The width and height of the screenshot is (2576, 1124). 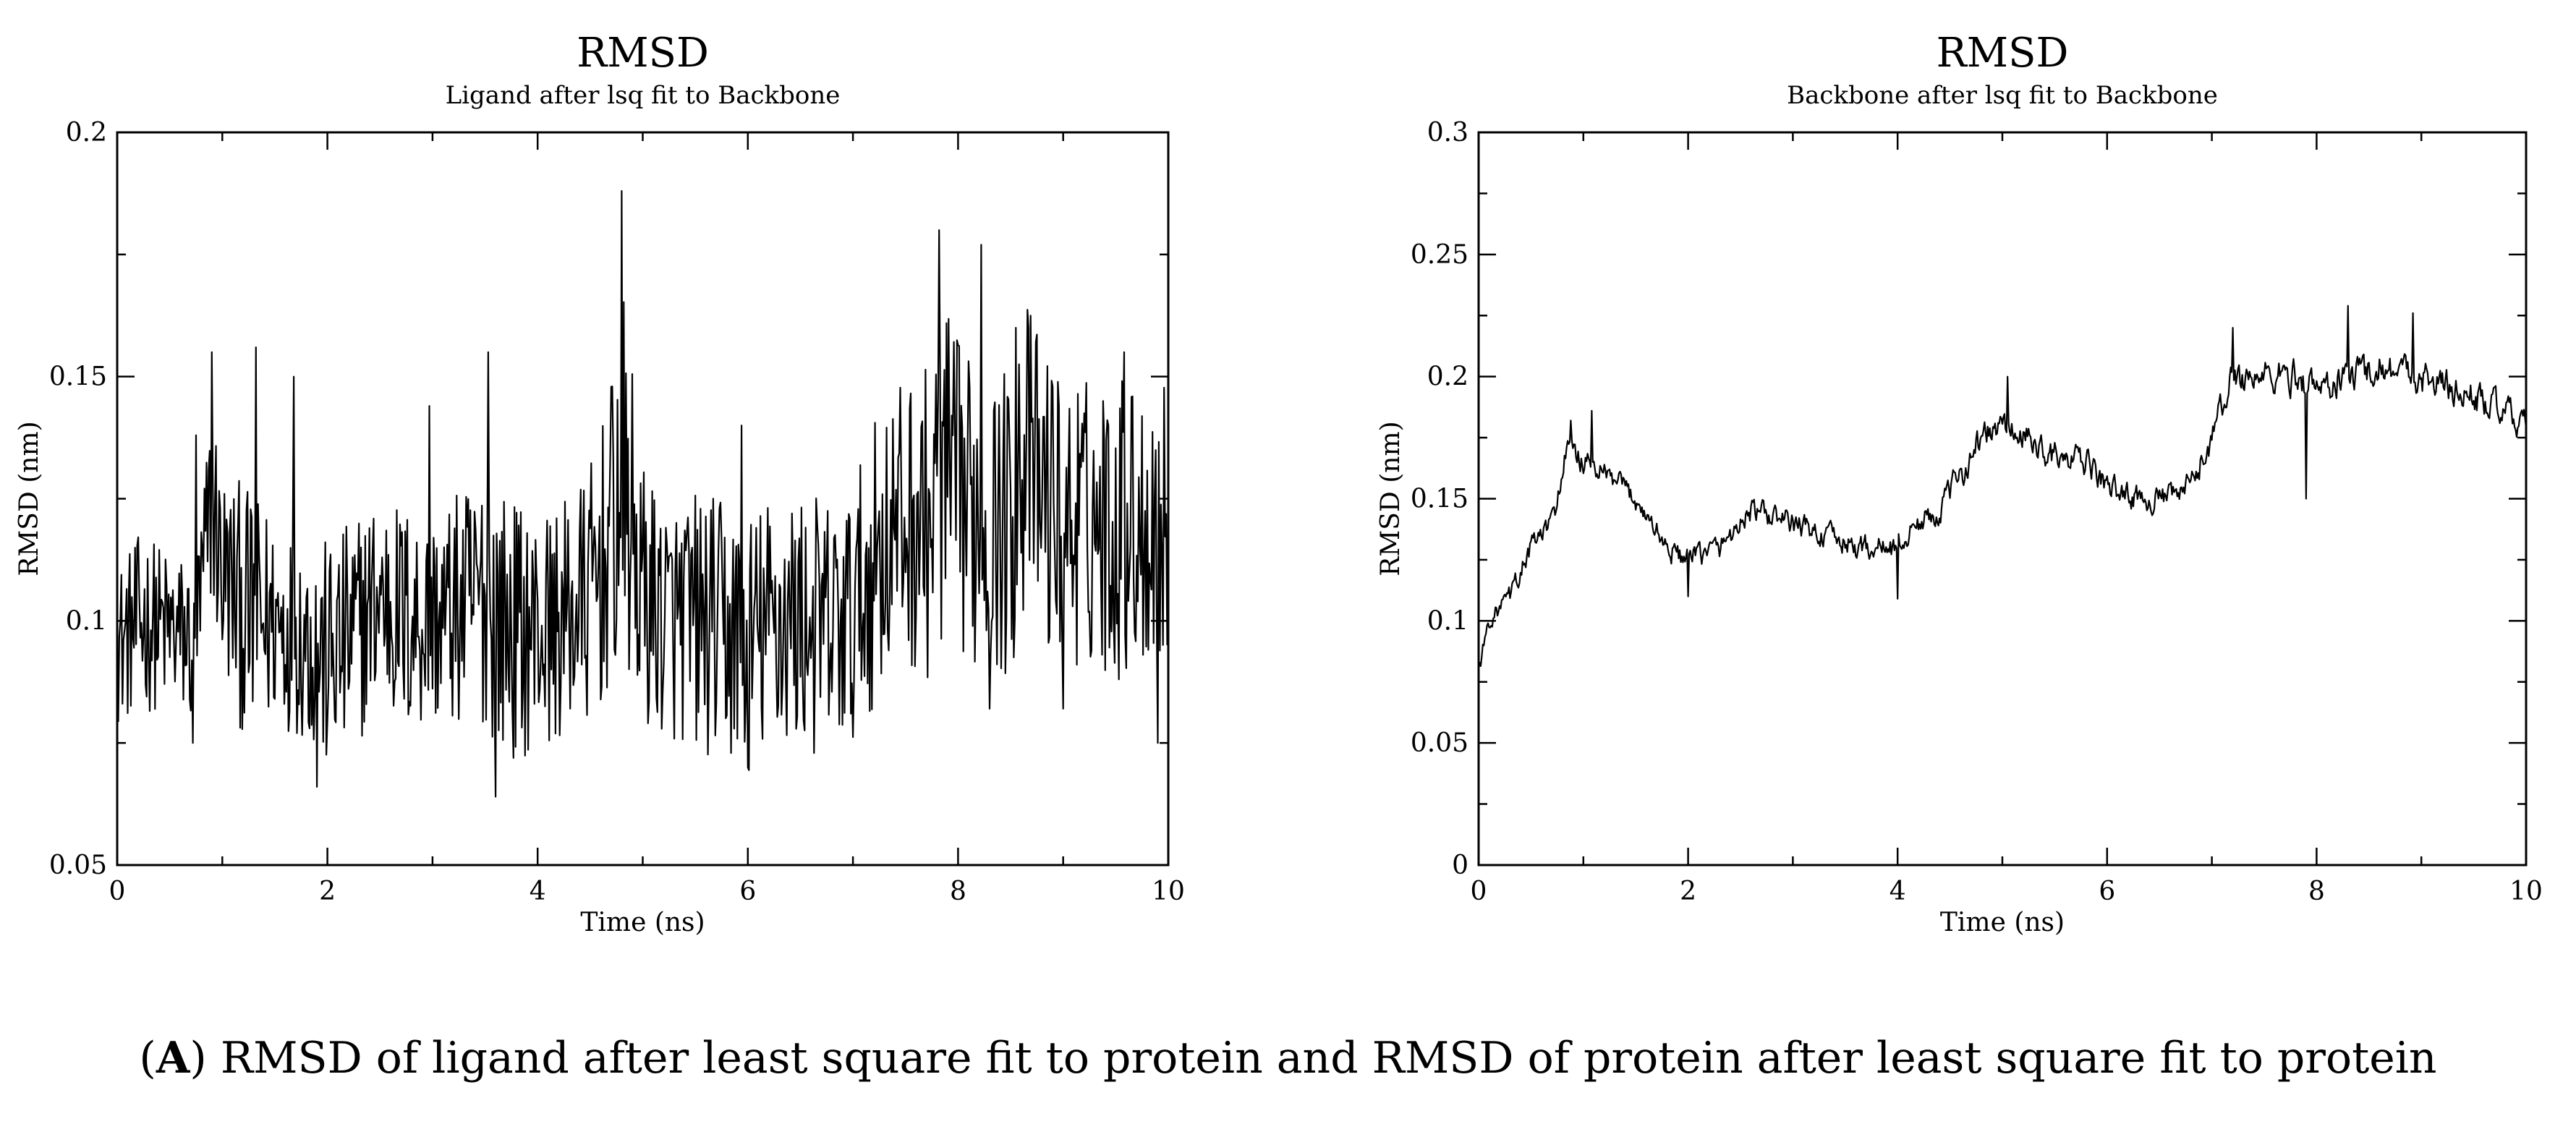 I want to click on chart-subtitle: Backbone after lsq fit to Backbone, so click(x=2002, y=96).